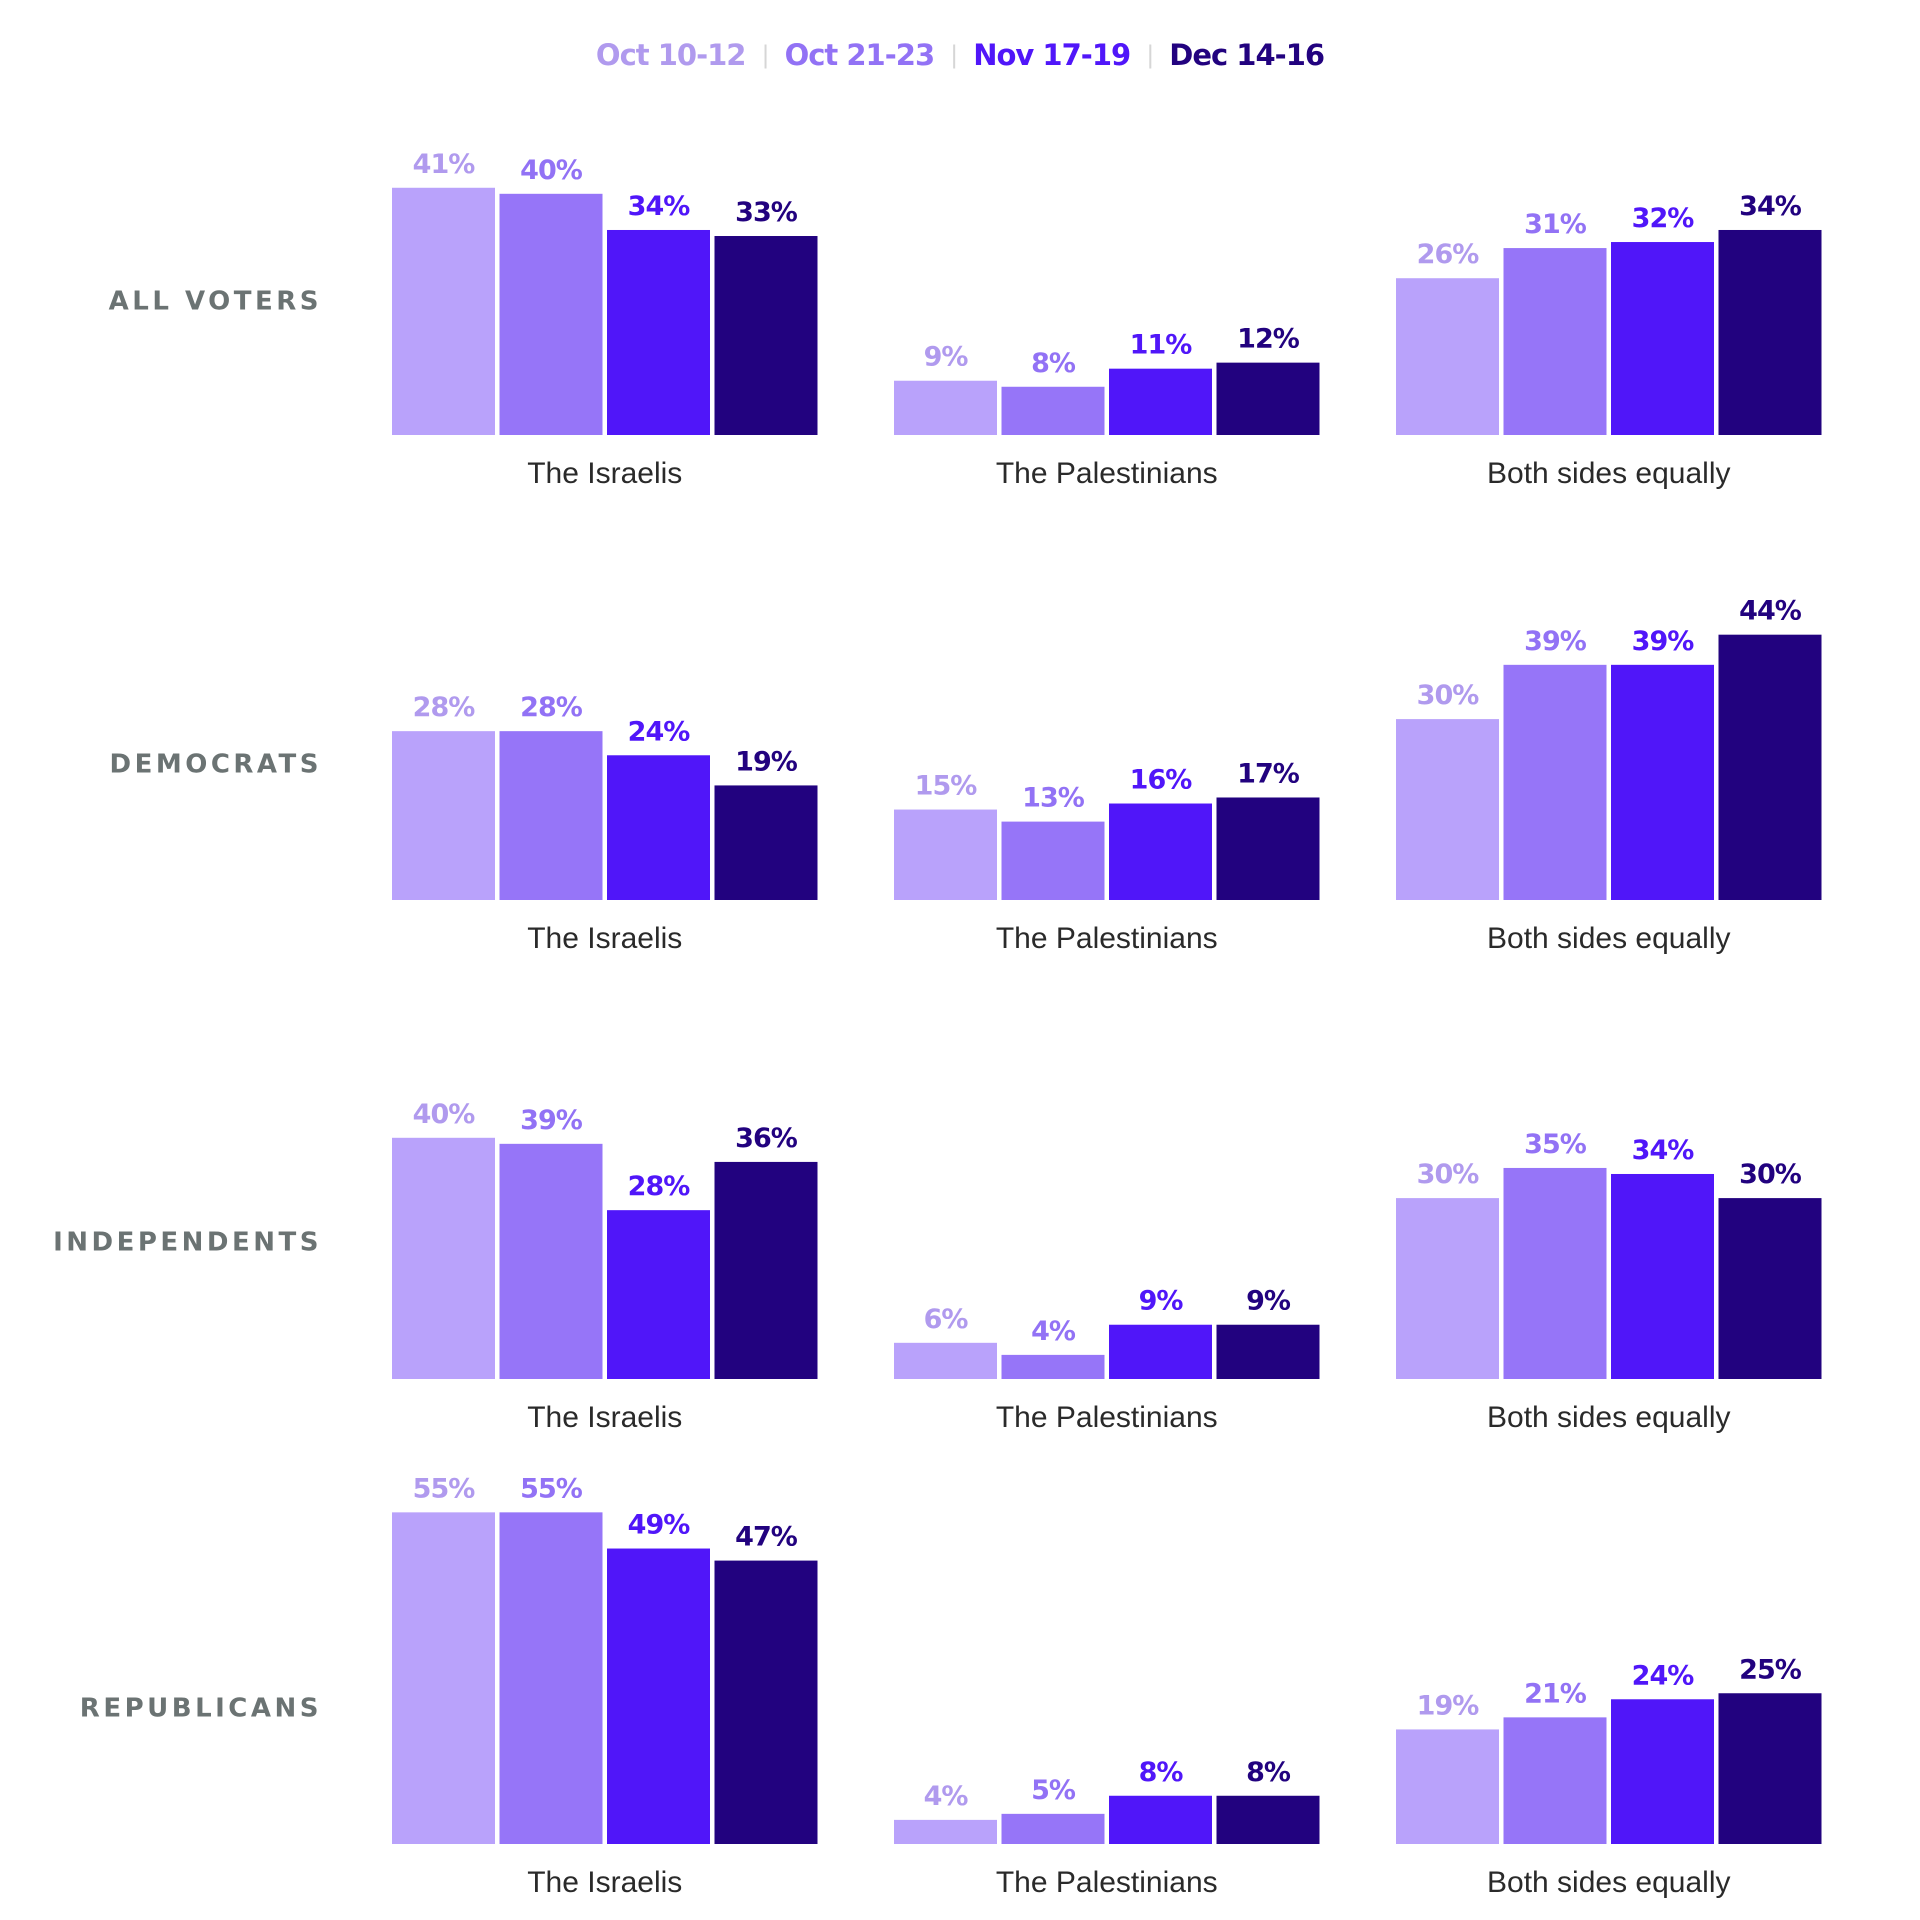 This screenshot has height=1920, width=1920. What do you see at coordinates (766, 212) in the screenshot?
I see `value-label: 33%` at bounding box center [766, 212].